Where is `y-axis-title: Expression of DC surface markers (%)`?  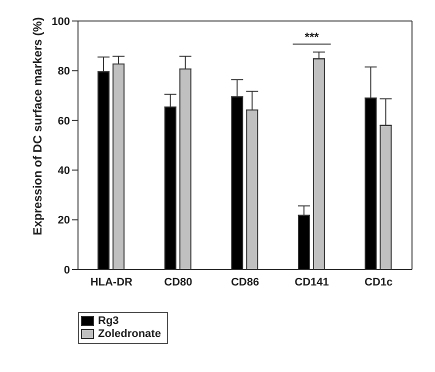 y-axis-title: Expression of DC surface markers (%) is located at coordinates (37, 126).